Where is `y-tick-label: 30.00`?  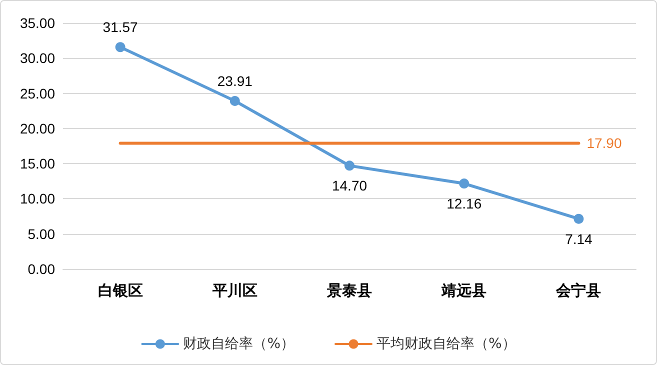
y-tick-label: 30.00 is located at coordinates (38, 58).